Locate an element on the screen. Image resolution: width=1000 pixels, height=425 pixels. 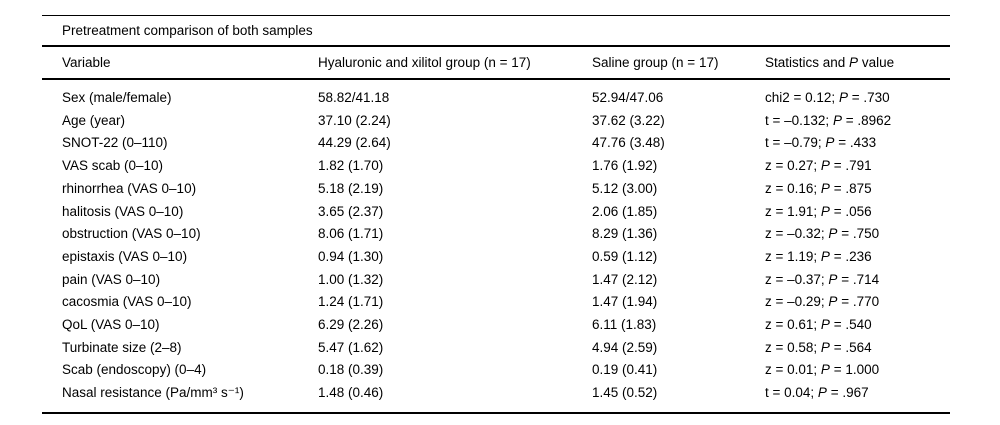
stat-value: z = 0.01; is located at coordinates (793, 370).